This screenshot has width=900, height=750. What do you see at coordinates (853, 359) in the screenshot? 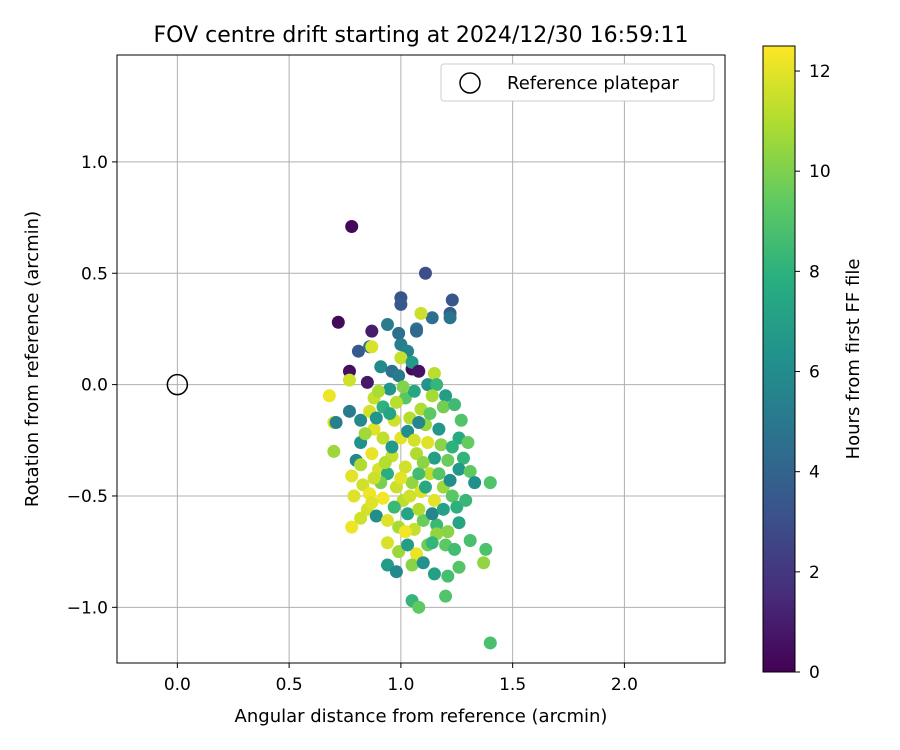
I see `colorbar-label: Hours from first FF file` at bounding box center [853, 359].